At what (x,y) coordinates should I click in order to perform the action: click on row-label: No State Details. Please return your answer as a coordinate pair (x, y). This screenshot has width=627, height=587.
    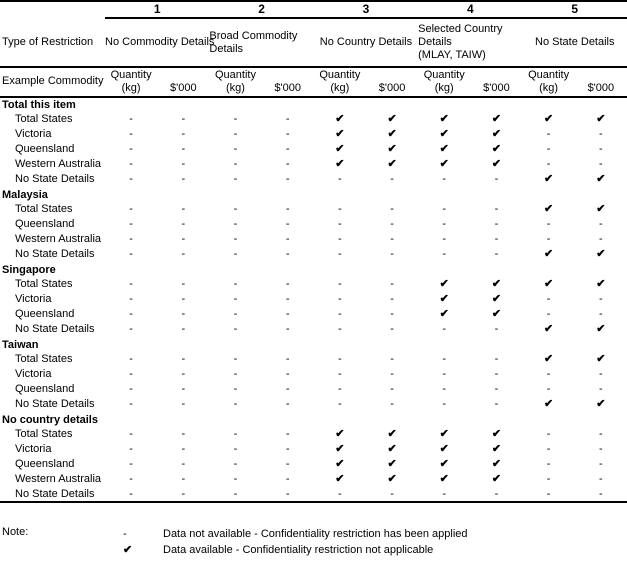
    Looking at the image, I should click on (55, 254).